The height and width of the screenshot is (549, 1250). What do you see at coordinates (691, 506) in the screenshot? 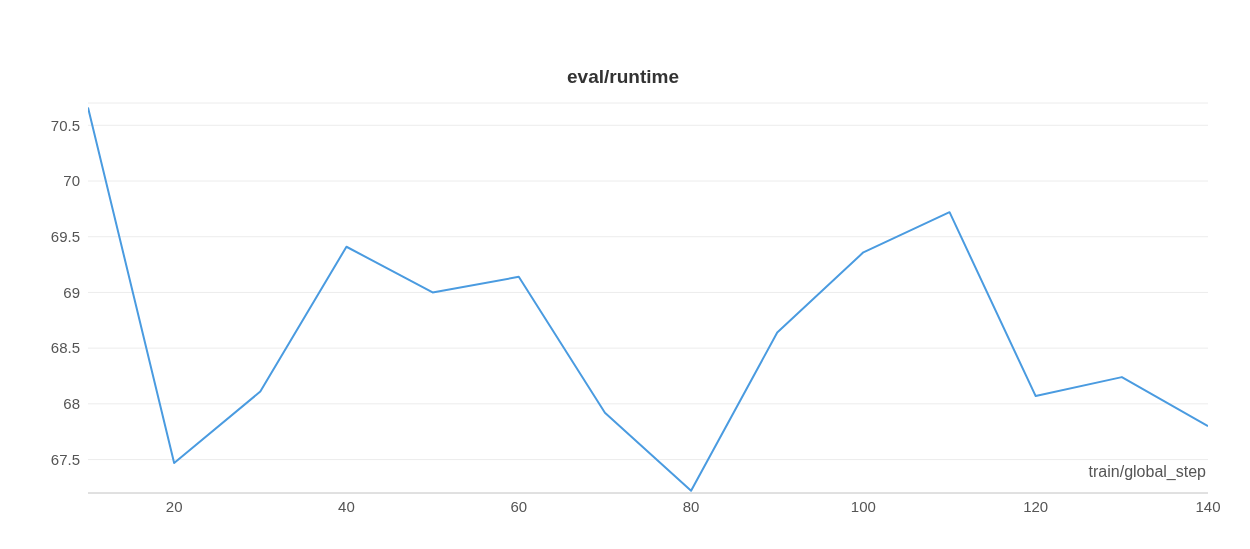
I see `x-tick-label: 80` at bounding box center [691, 506].